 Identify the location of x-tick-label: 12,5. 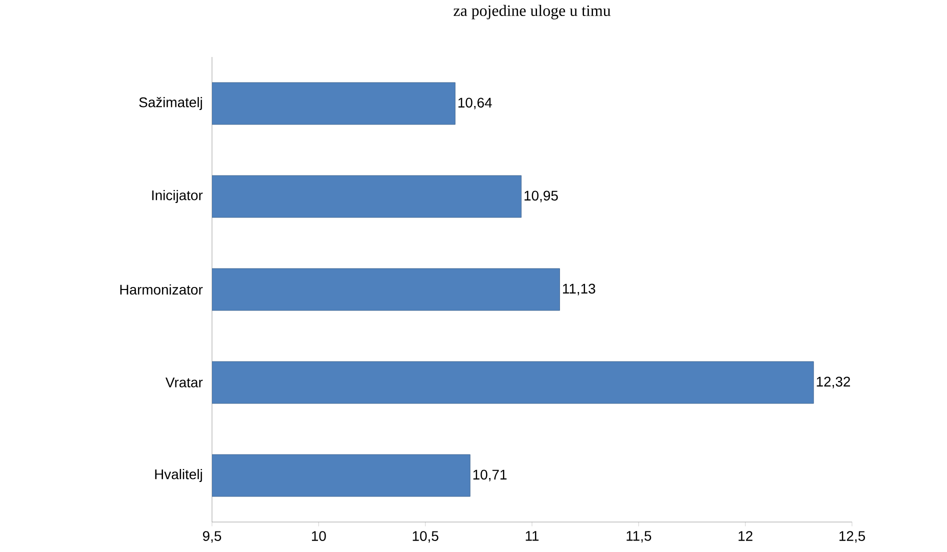
(852, 537).